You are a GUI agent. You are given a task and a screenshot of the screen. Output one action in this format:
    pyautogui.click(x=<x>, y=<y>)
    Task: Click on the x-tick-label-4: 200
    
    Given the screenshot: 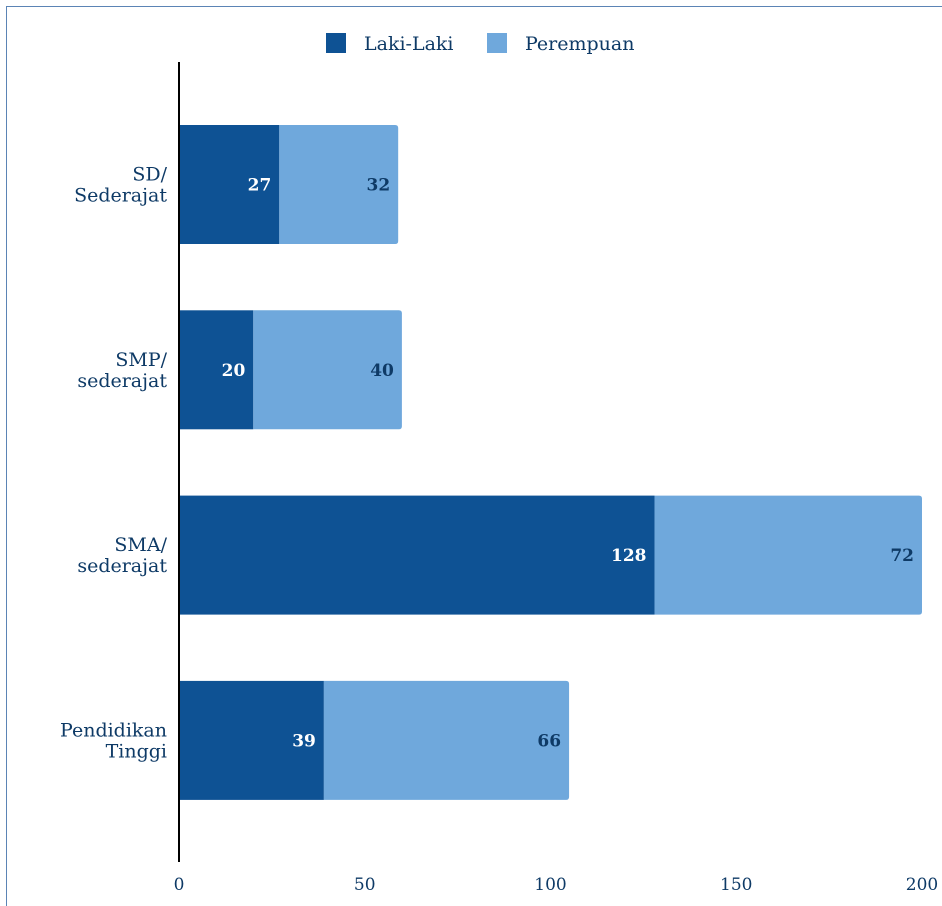 What is the action you would take?
    pyautogui.click(x=922, y=885)
    